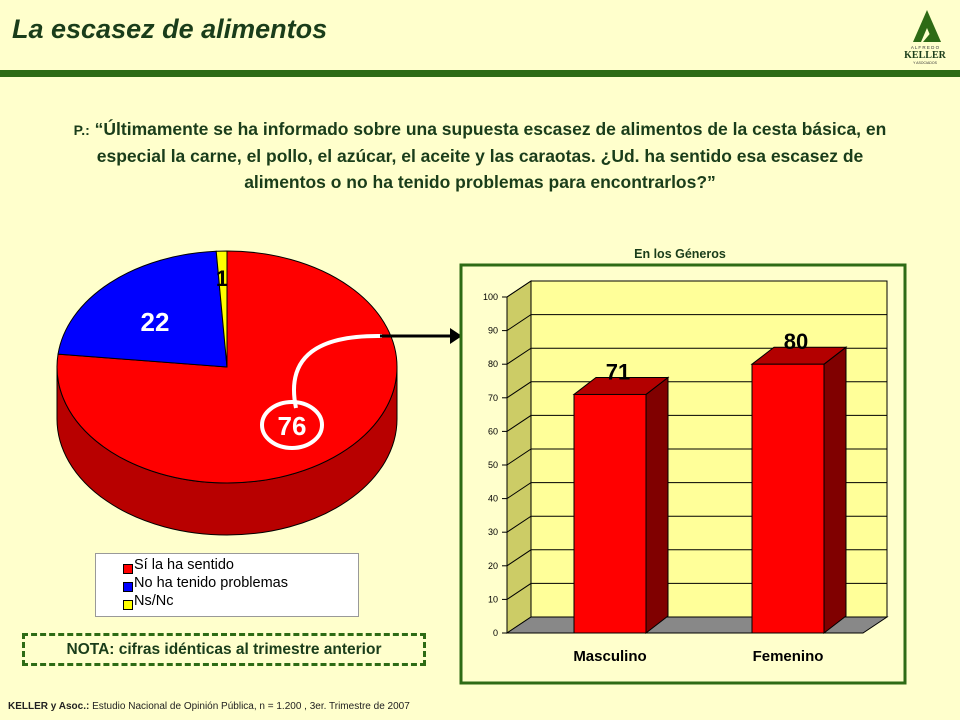 This screenshot has height=720, width=960. Describe the element at coordinates (221, 309) in the screenshot. I see `pie-slice-nsnc` at that location.